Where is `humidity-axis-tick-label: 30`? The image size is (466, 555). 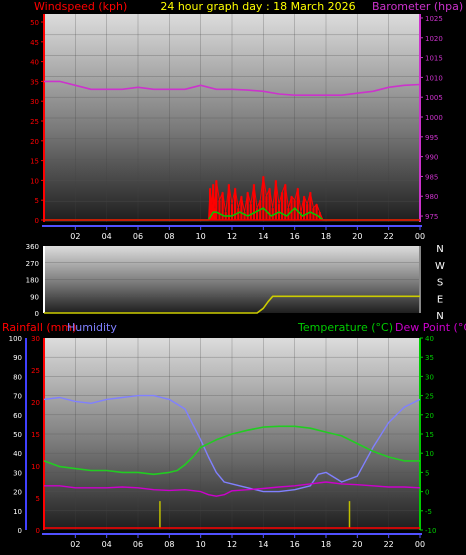 humidity-axis-tick-label: 30 is located at coordinates (17, 473).